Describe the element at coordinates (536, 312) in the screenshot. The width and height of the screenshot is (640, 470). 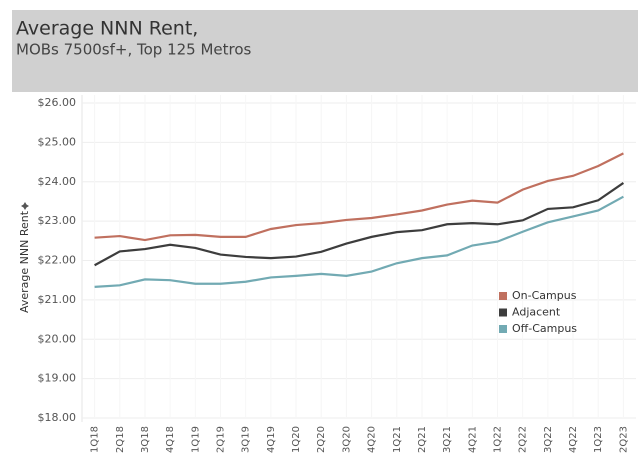
I see `legend-label: Adjacent` at that location.